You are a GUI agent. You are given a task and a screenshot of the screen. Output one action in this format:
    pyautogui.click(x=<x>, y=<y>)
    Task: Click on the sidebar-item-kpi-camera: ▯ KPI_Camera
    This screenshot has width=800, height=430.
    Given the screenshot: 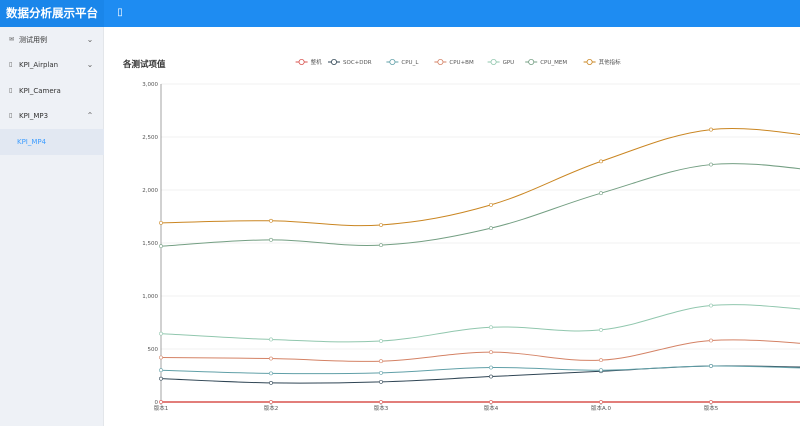 What is the action you would take?
    pyautogui.click(x=52, y=91)
    